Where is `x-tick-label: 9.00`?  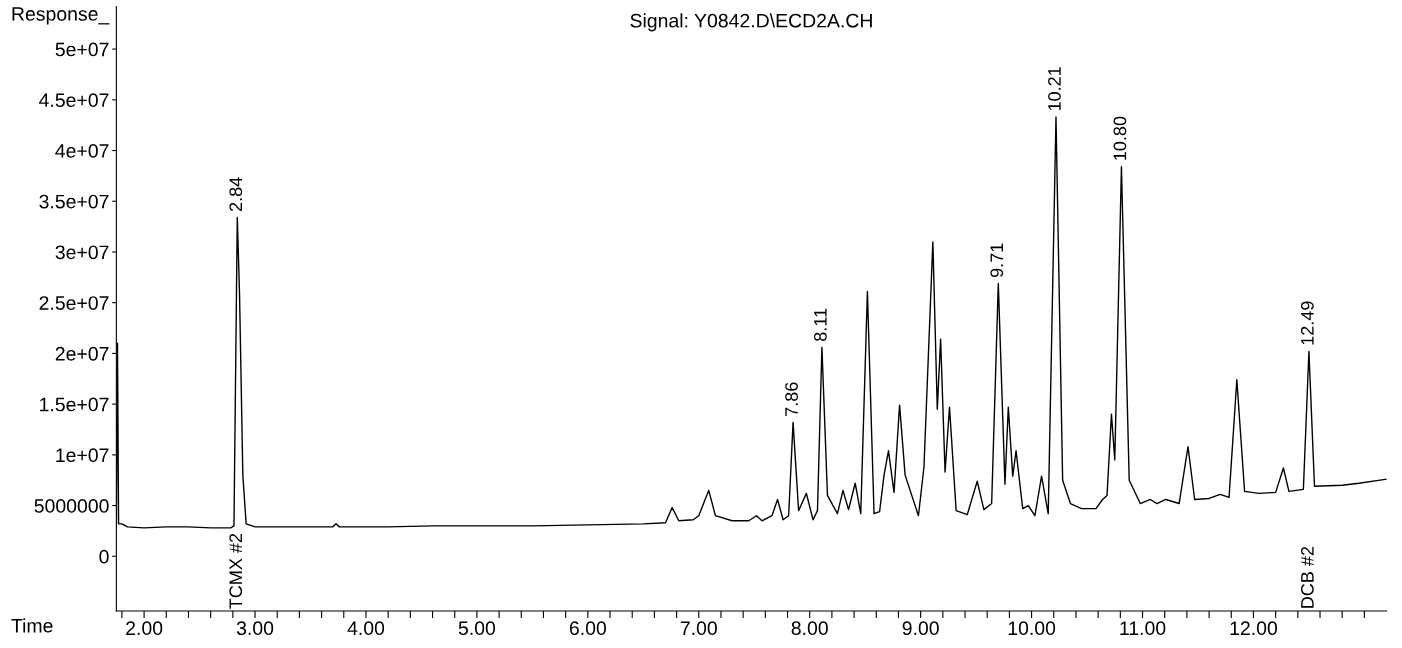
x-tick-label: 9.00 is located at coordinates (920, 628).